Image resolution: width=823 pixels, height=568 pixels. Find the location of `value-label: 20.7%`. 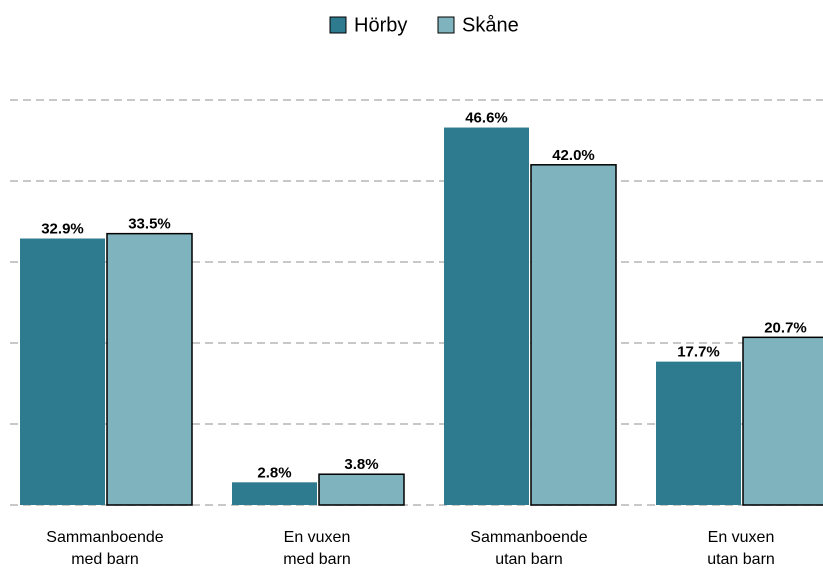

value-label: 20.7% is located at coordinates (785, 327).